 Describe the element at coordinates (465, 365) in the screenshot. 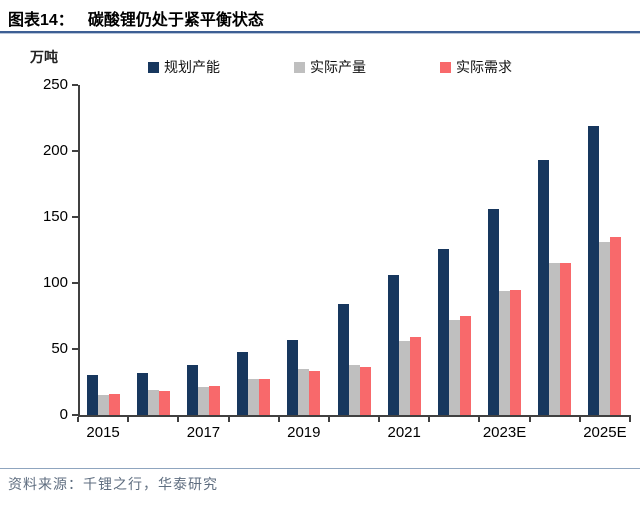

I see `bar-实际需求-2022` at that location.